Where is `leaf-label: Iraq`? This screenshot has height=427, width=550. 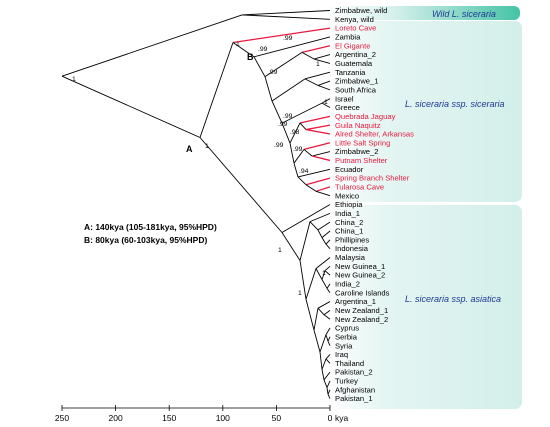 leaf-label: Iraq is located at coordinates (341, 354).